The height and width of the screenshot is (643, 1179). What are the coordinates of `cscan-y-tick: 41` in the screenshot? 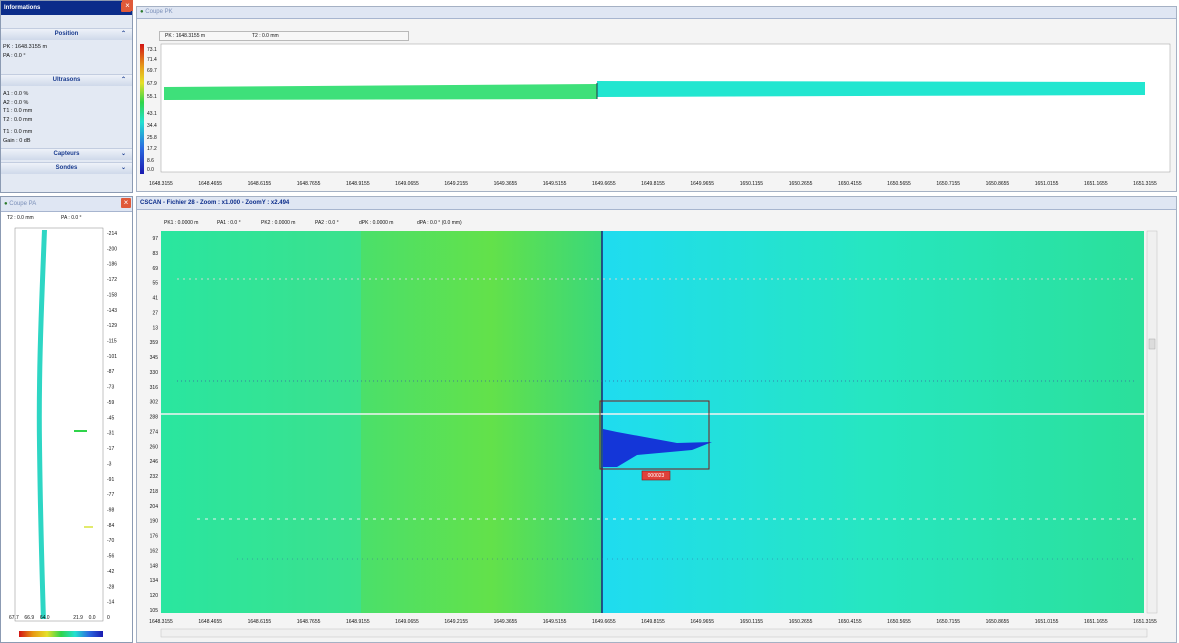 It's located at (155, 299).